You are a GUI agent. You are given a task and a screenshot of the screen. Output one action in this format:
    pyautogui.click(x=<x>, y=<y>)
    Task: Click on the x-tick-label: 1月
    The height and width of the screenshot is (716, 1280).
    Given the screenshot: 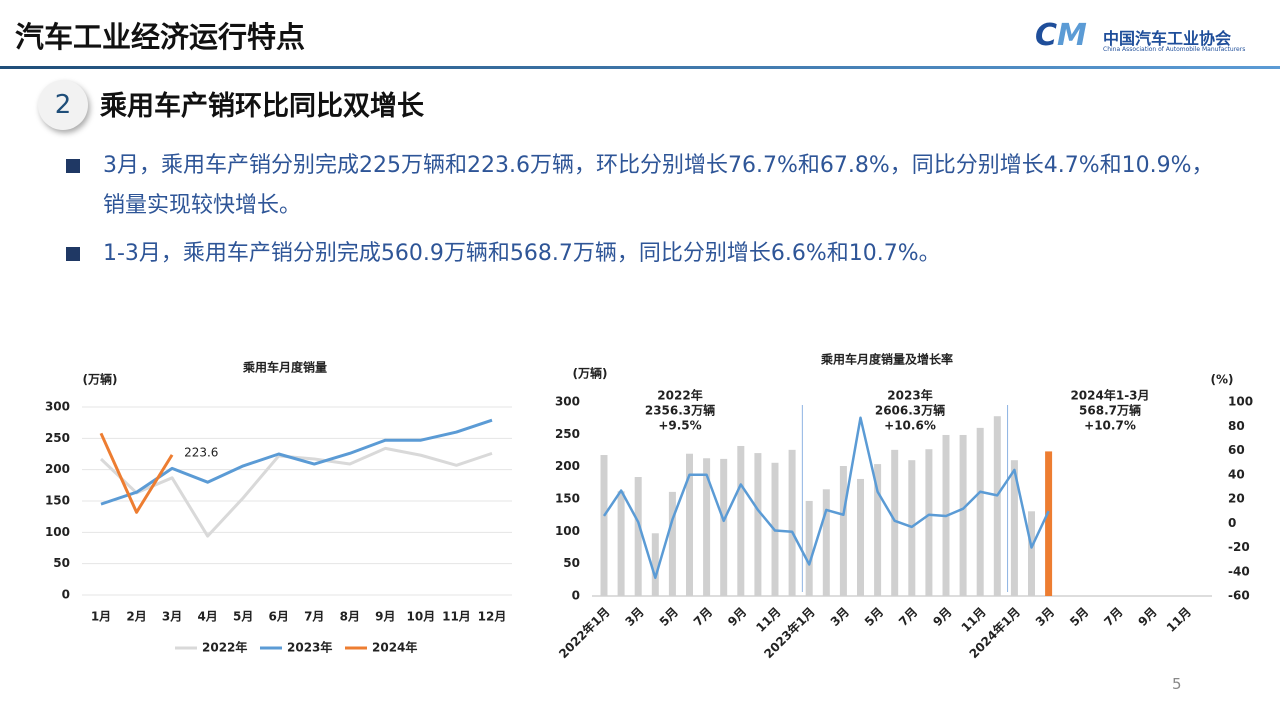 What is the action you would take?
    pyautogui.click(x=101, y=617)
    